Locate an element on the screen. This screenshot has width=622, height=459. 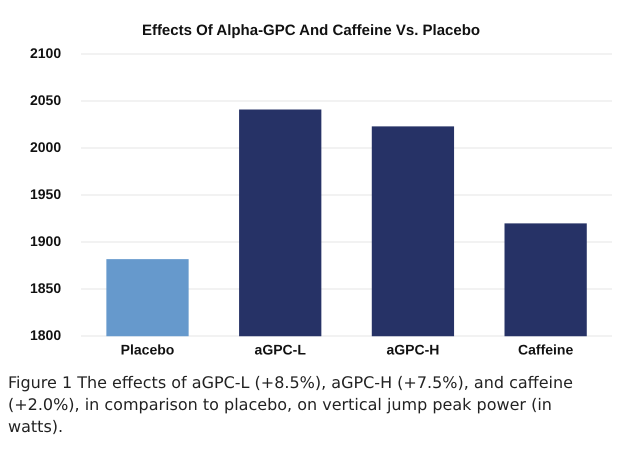
y-tick-label: 2100 is located at coordinates (46, 52).